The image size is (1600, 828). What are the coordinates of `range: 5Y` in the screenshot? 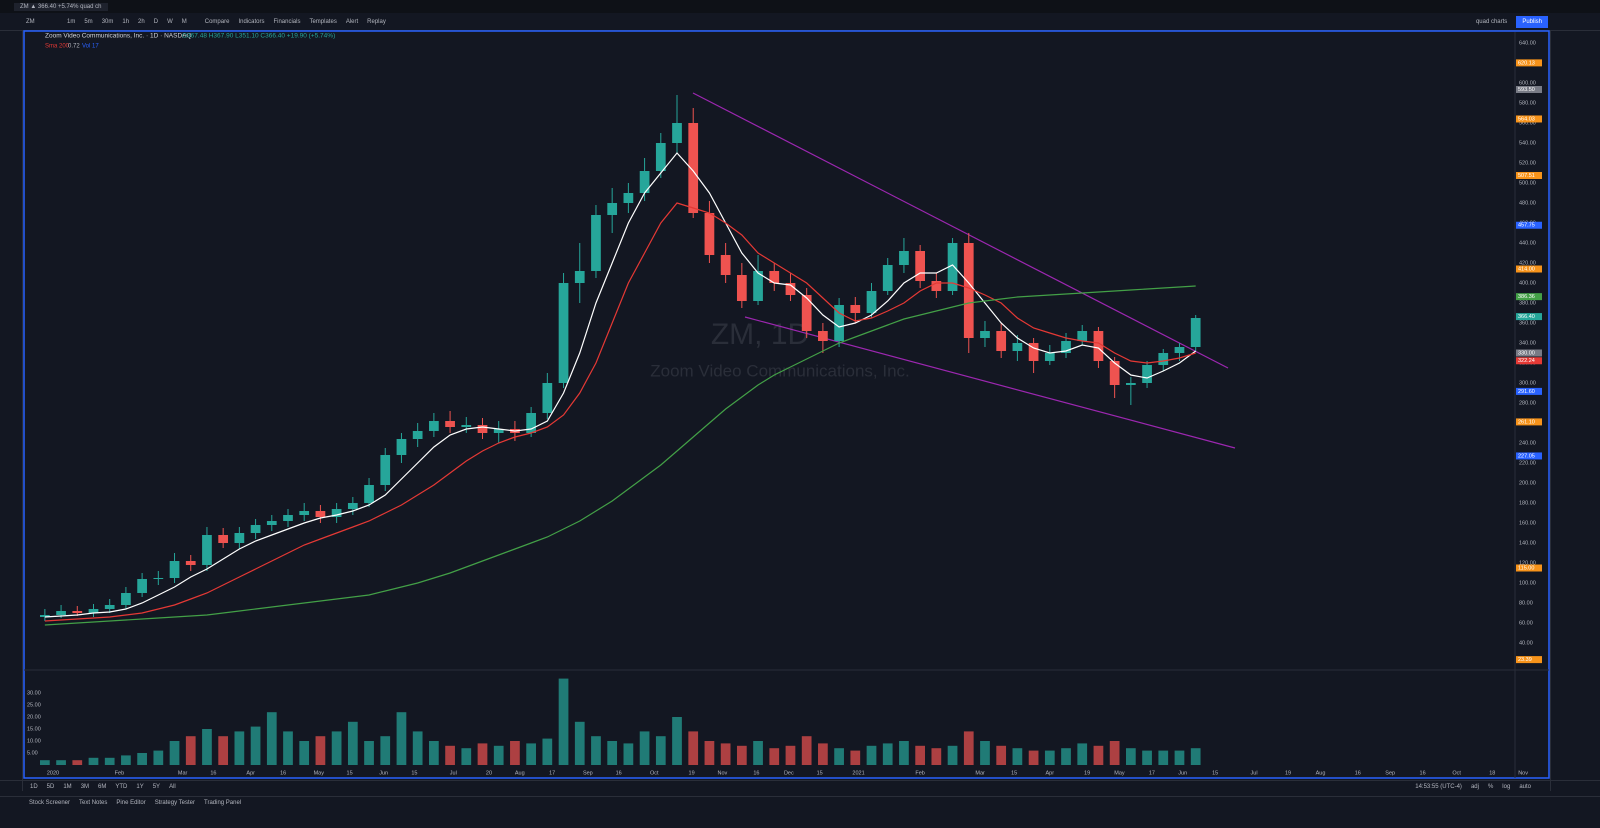 It's located at (156, 787).